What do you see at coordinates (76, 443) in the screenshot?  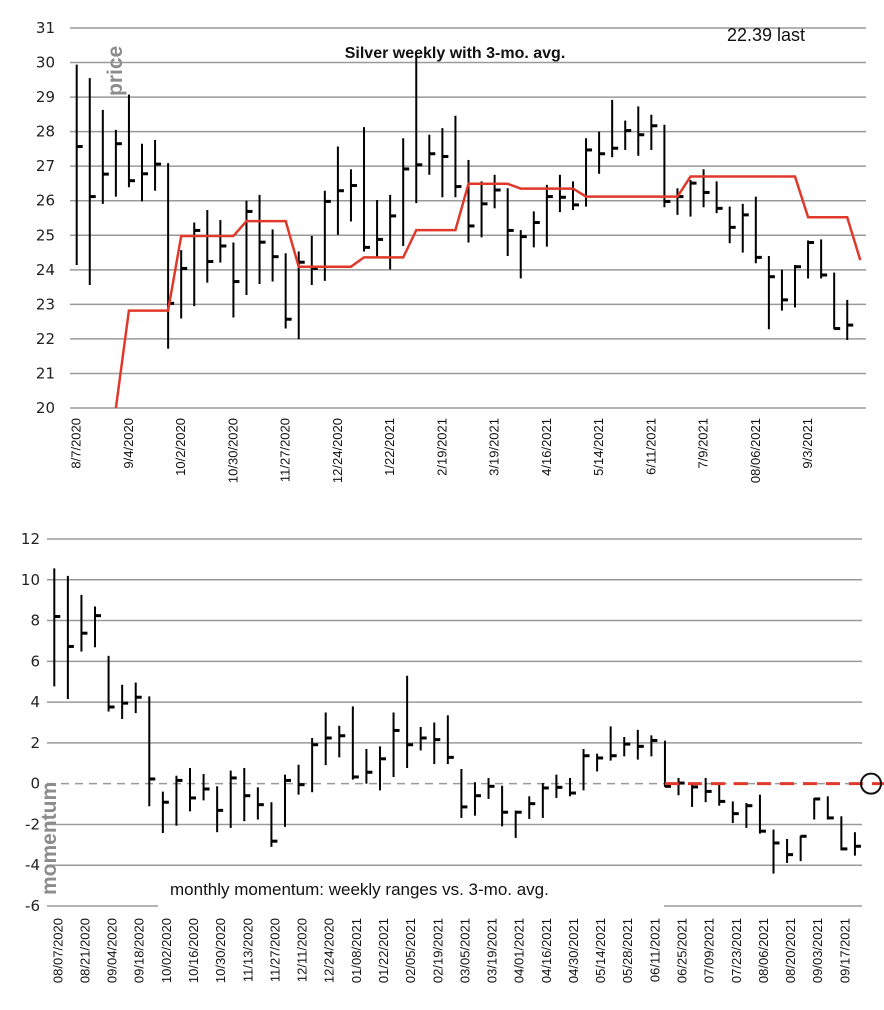 I see `x-tick-label: 8/7/2020` at bounding box center [76, 443].